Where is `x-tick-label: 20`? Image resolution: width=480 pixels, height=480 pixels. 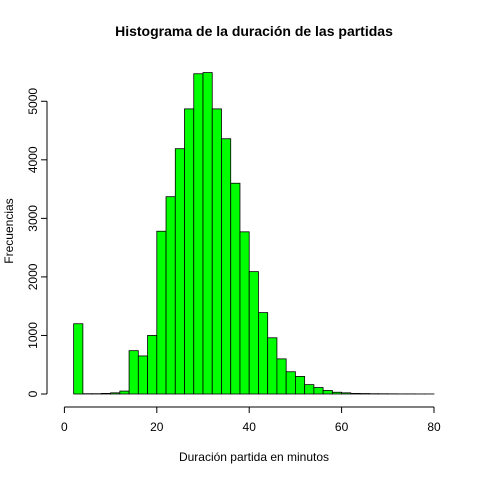 x-tick-label: 20 is located at coordinates (157, 427).